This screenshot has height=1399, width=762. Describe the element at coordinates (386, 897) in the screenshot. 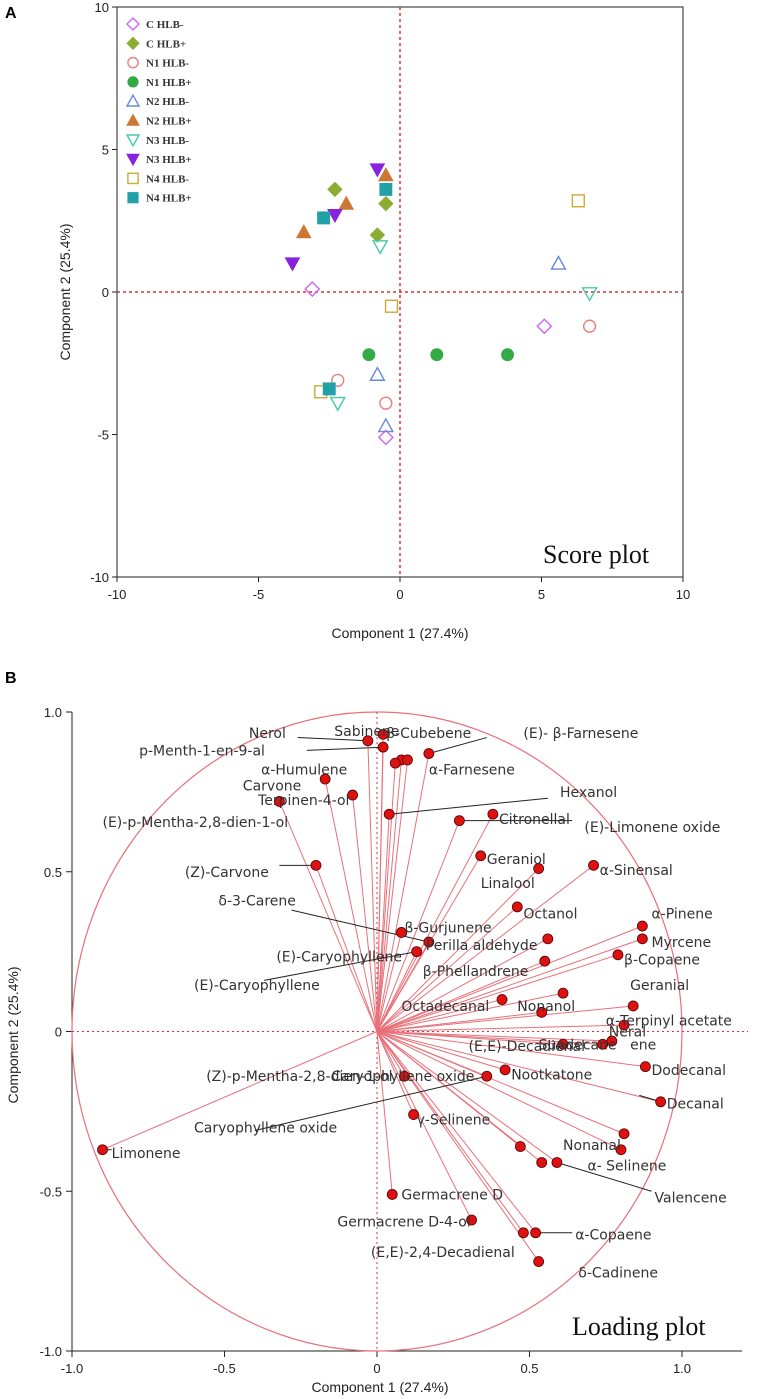

I see `loading-vector-humulene` at that location.